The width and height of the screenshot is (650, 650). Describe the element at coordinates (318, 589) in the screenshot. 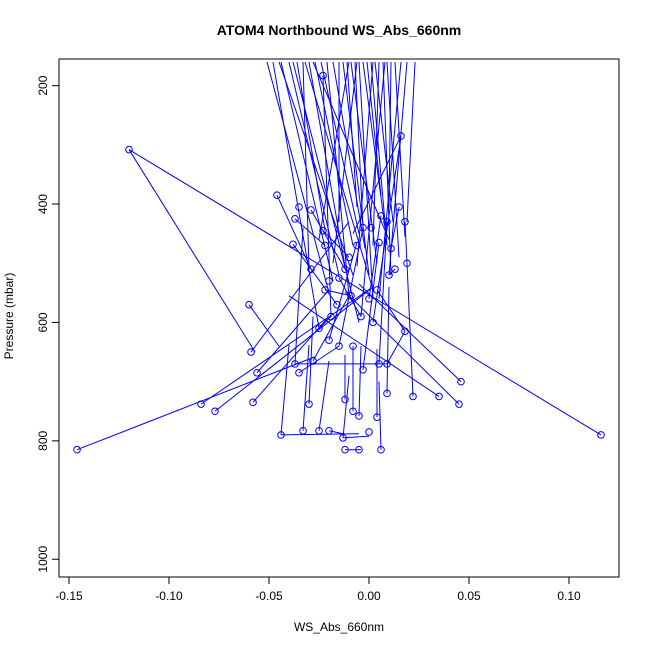

I see `x-axis: -0.15 -0.10 -0.05 0.00 0.05 0.10` at that location.